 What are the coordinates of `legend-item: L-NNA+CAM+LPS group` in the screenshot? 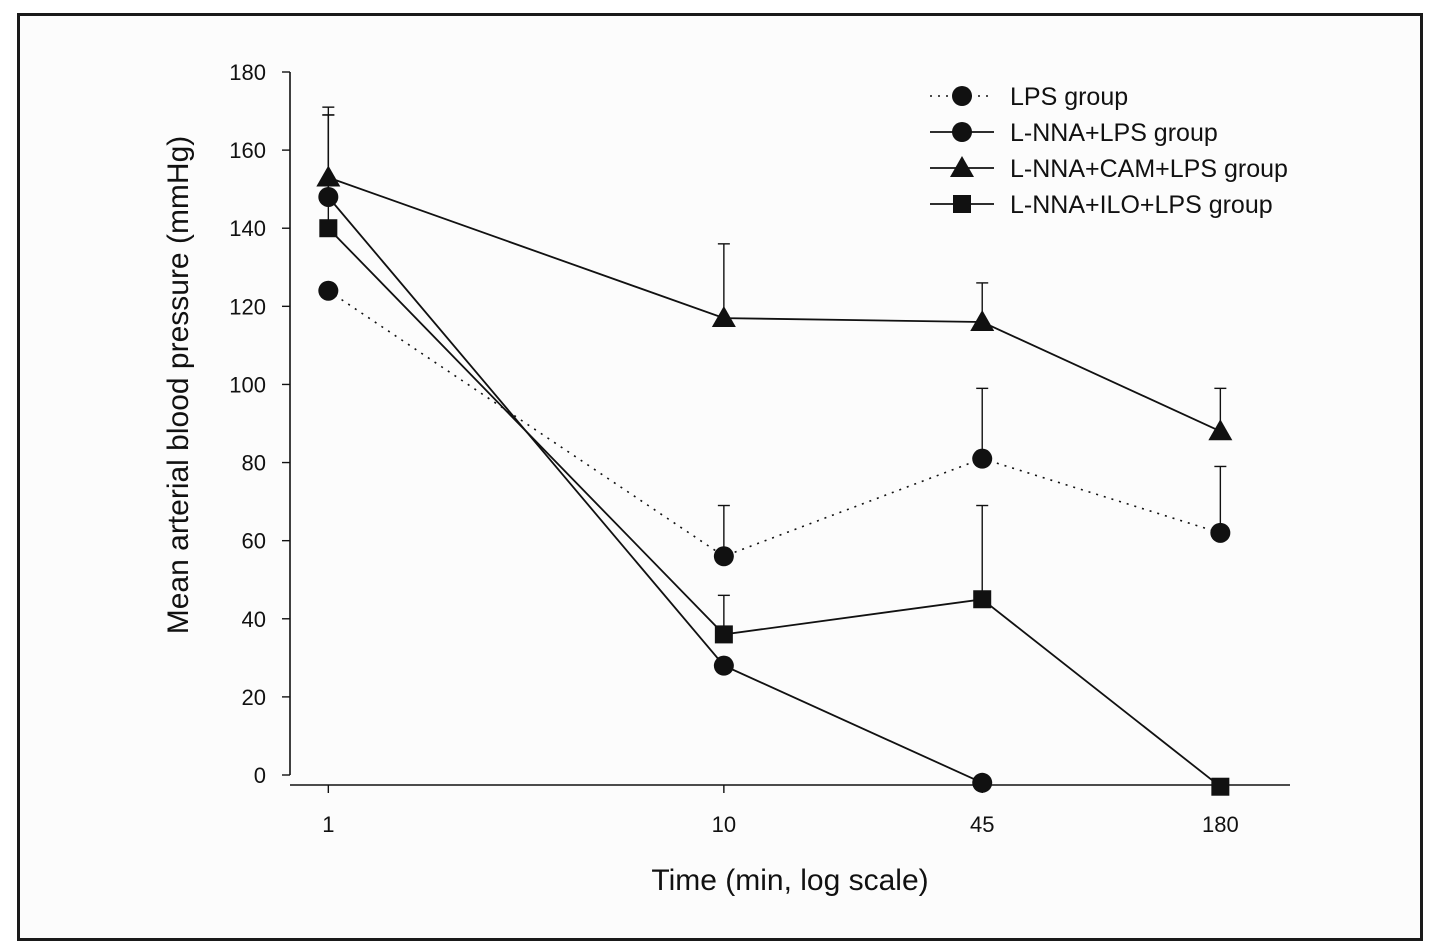 It's located at (1109, 169).